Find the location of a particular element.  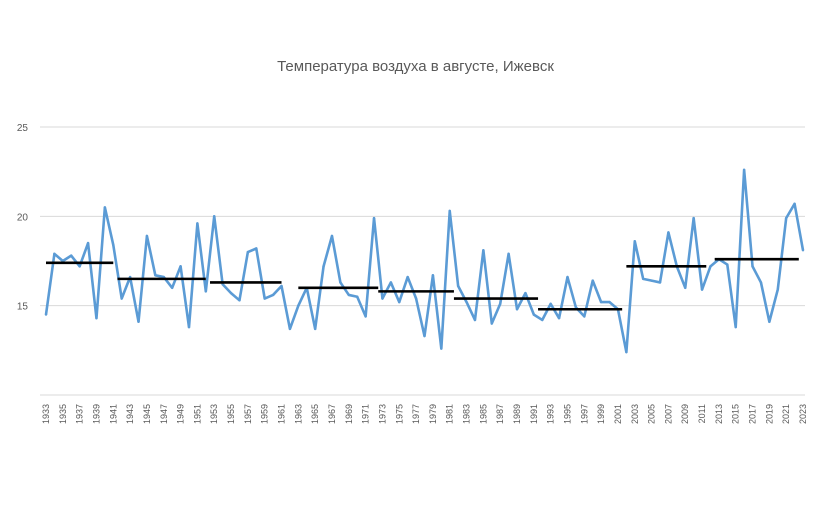

x-tick-label: 1989 is located at coordinates (517, 414).